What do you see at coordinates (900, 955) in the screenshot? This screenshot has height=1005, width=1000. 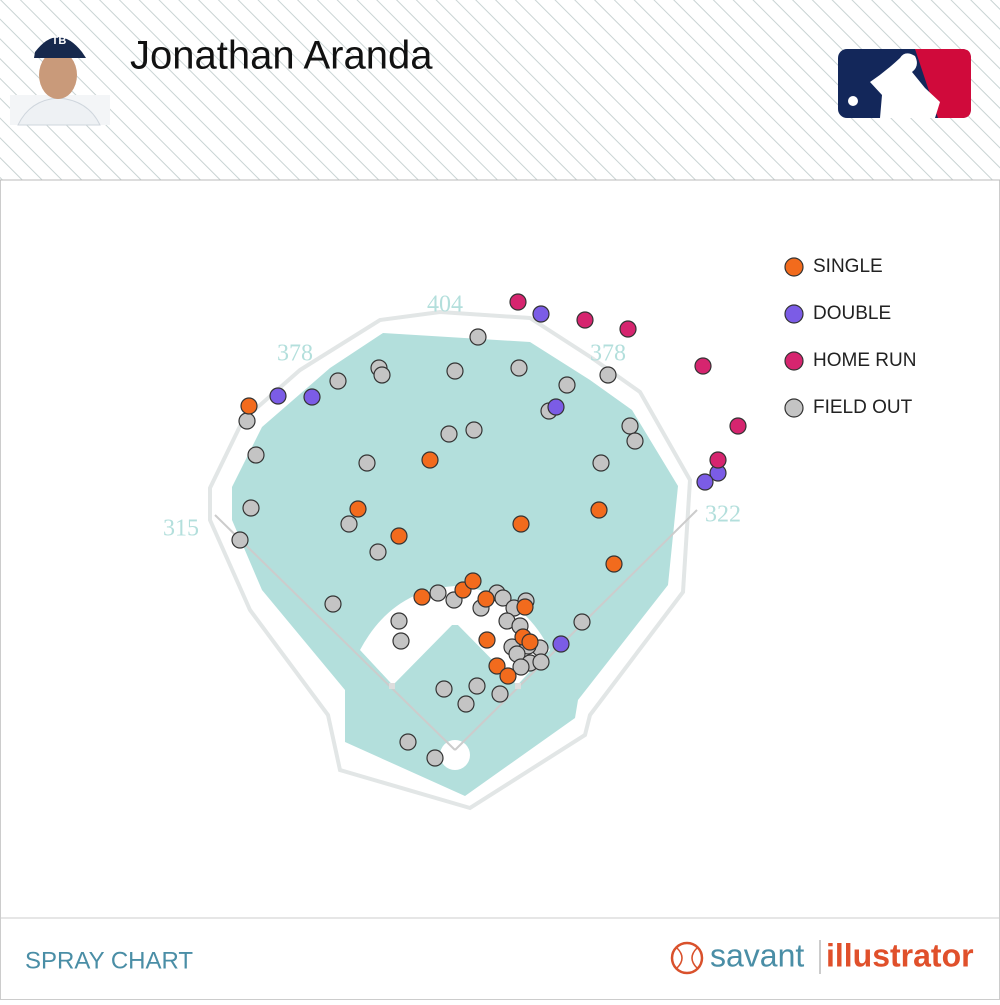 I see `brand-illustrator: illustrator` at bounding box center [900, 955].